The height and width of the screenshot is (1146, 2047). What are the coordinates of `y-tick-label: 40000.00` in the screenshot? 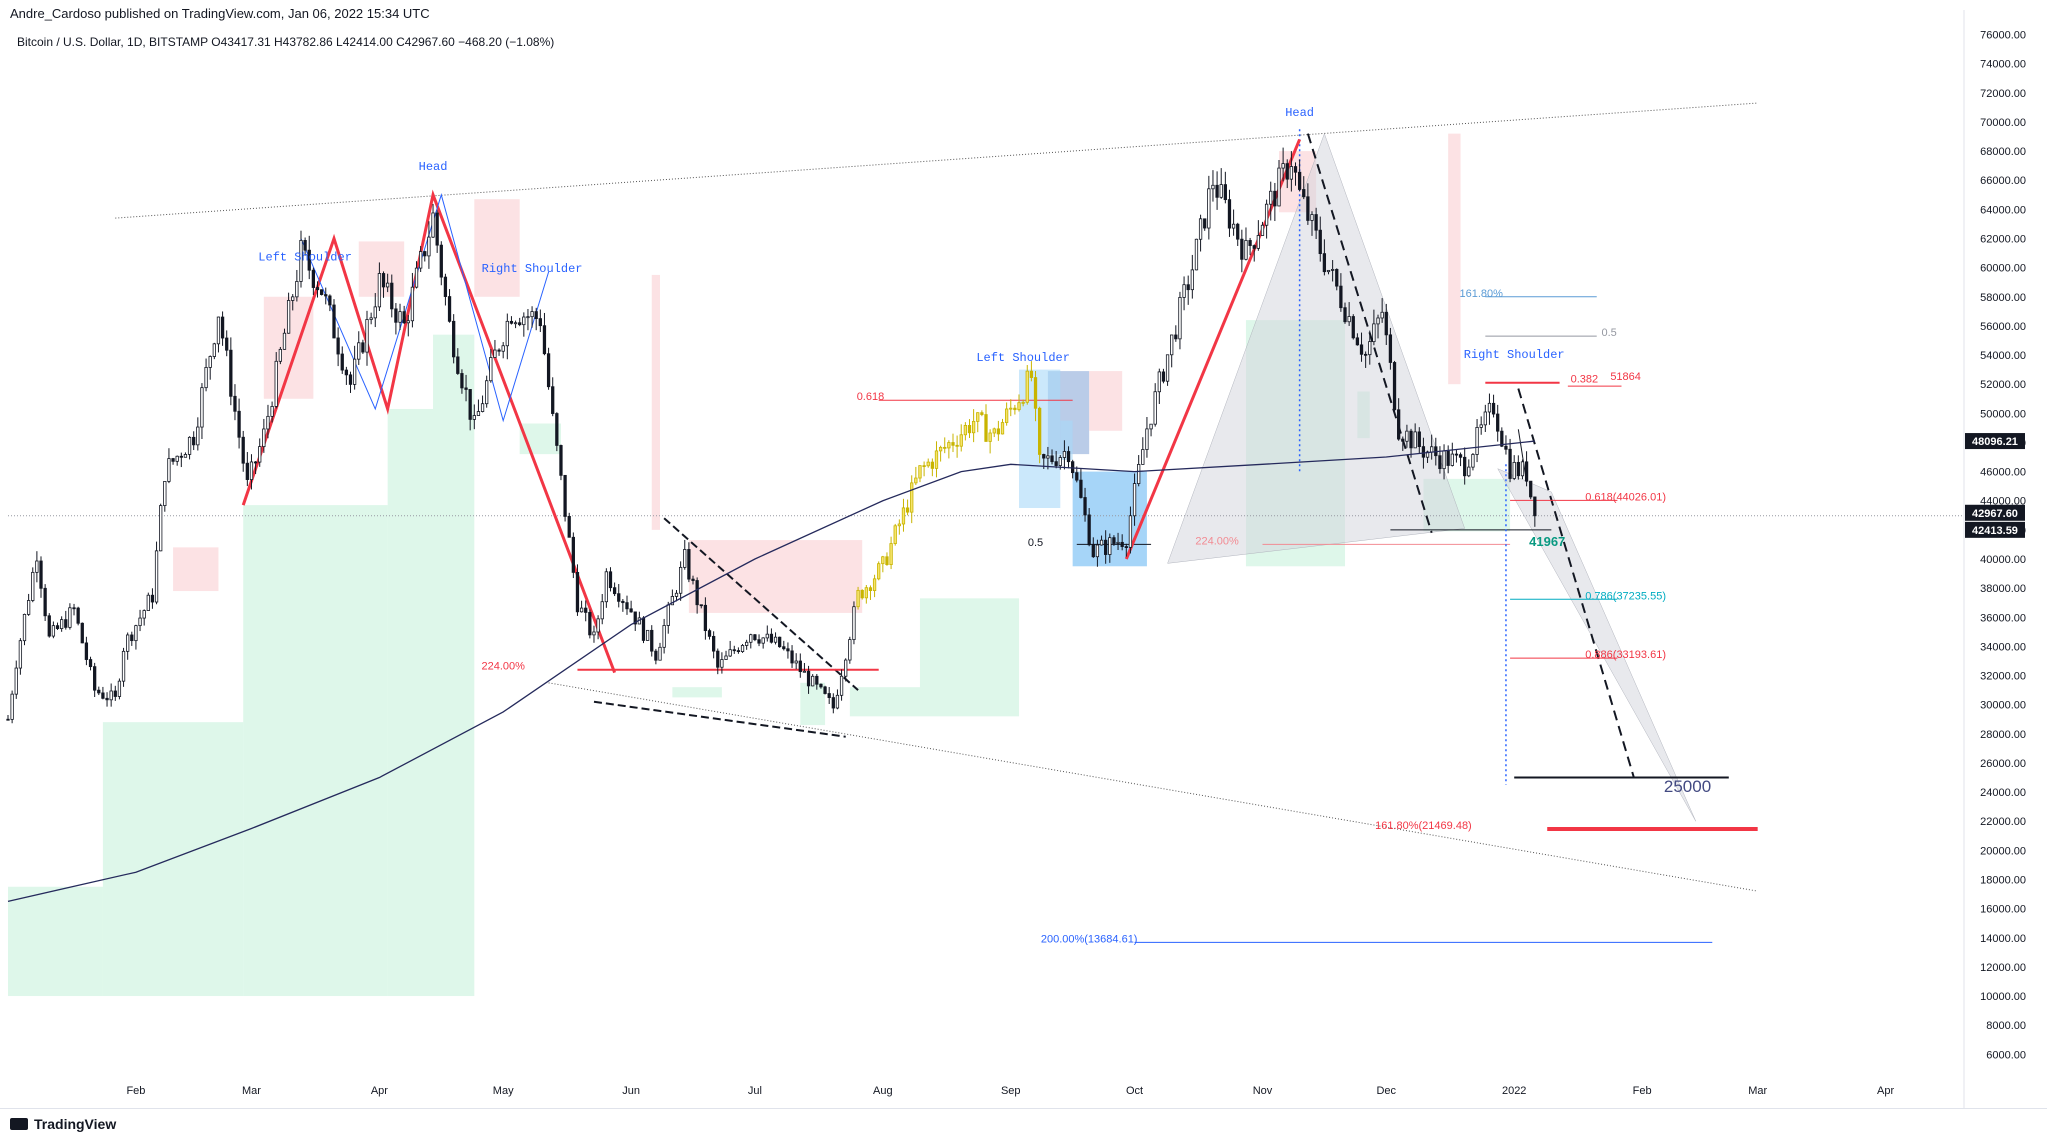 It's located at (2003, 560).